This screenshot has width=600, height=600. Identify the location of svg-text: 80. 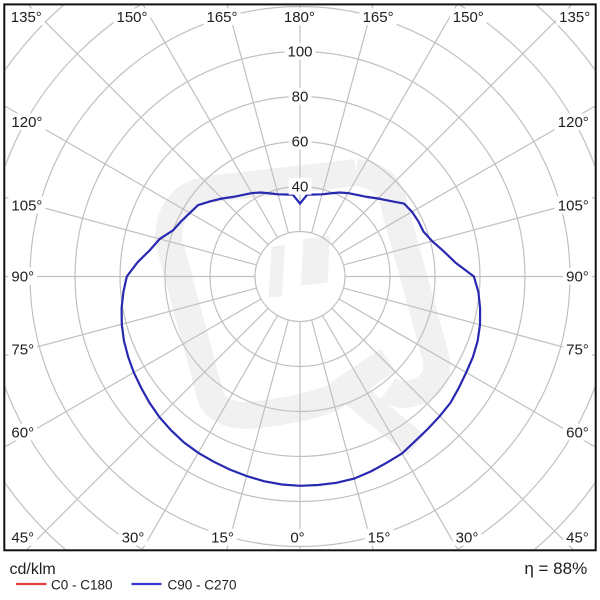
(300, 96).